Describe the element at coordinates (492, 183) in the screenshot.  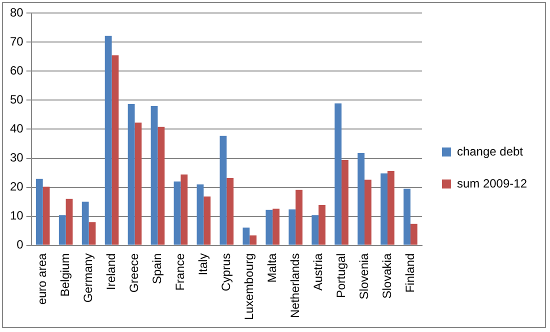
I see `legend-label: sum 2009-12` at that location.